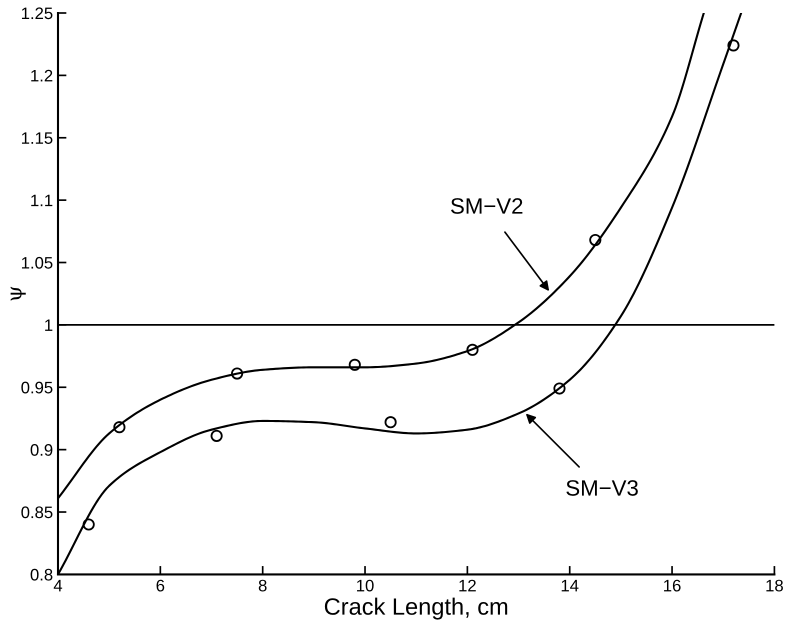  Describe the element at coordinates (37, 13) in the screenshot. I see `y-tick-label: 1.25` at that location.